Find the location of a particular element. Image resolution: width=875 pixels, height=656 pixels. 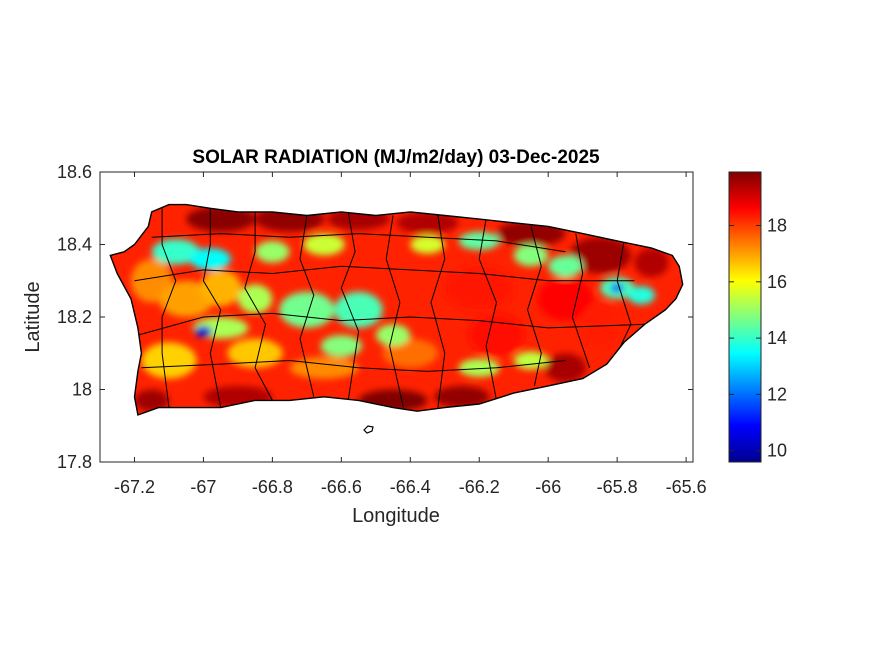

x-tick-label: -66.2 is located at coordinates (479, 487).